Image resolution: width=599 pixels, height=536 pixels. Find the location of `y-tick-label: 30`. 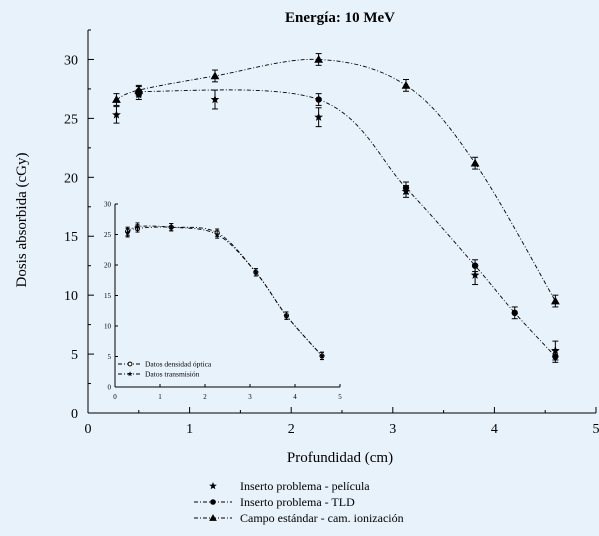

y-tick-label: 30 is located at coordinates (71, 60).